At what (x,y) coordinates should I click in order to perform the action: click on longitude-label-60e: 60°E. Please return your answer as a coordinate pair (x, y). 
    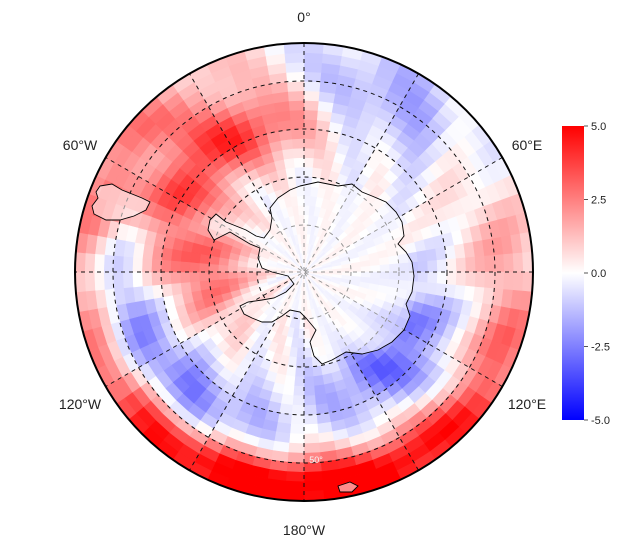
    Looking at the image, I should click on (527, 145).